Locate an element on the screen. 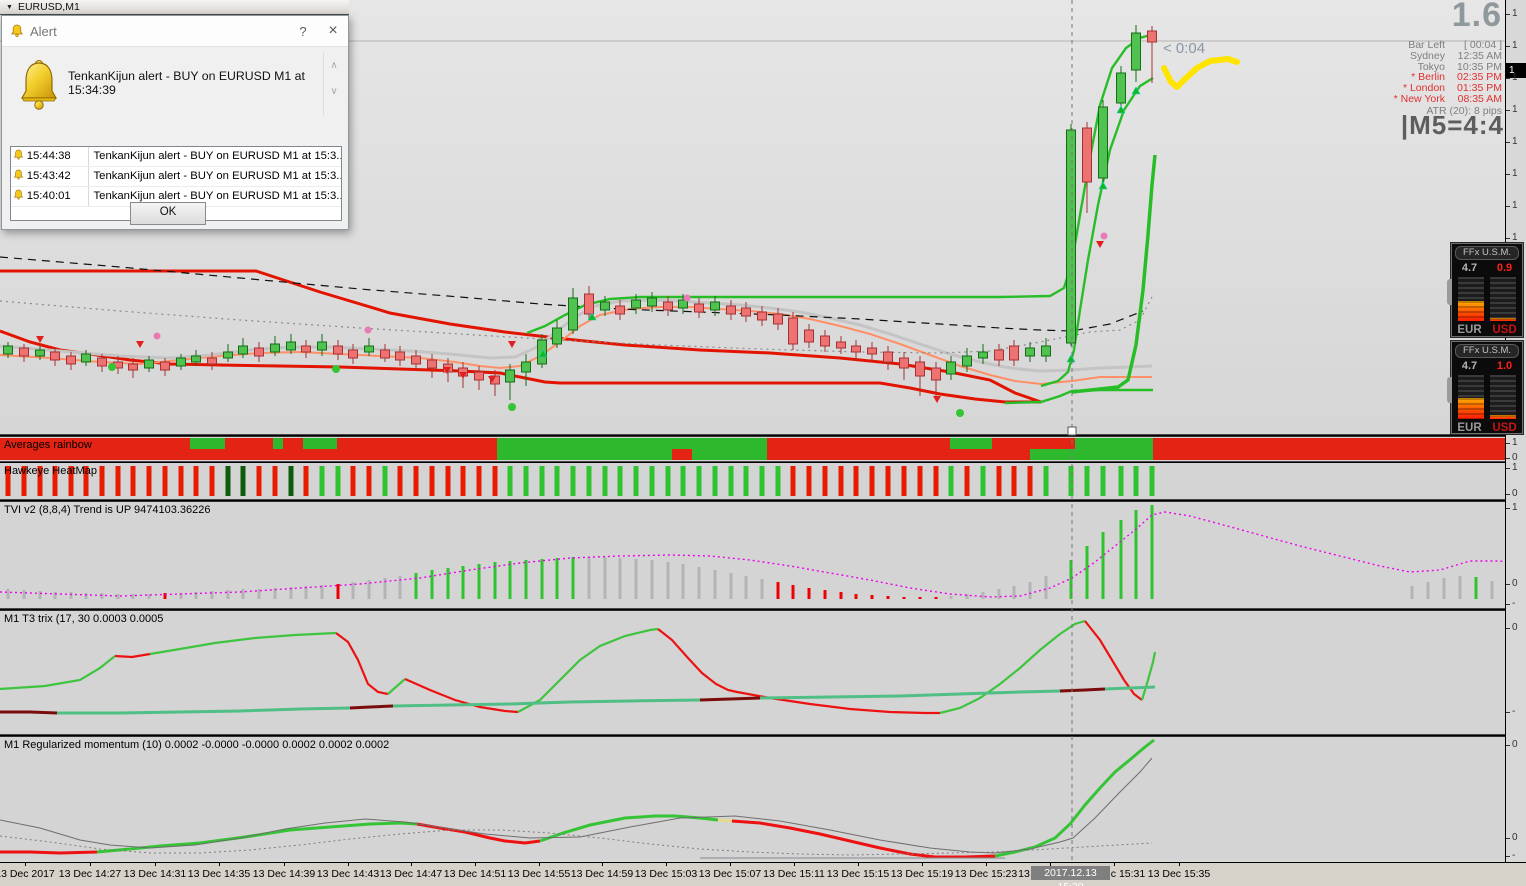  close-icon: × is located at coordinates (333, 30).